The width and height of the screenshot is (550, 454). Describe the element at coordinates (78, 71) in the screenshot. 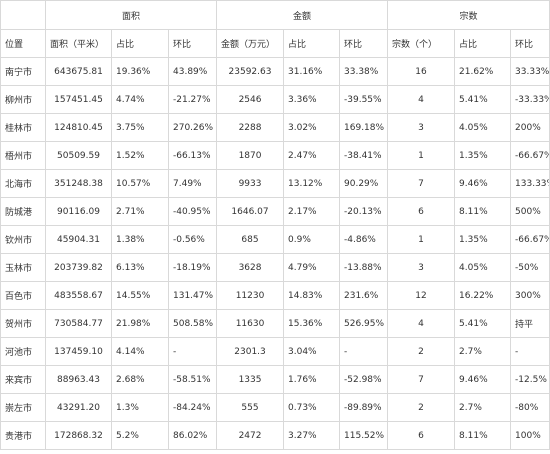

I see `value-cell: 643675.81` at that location.